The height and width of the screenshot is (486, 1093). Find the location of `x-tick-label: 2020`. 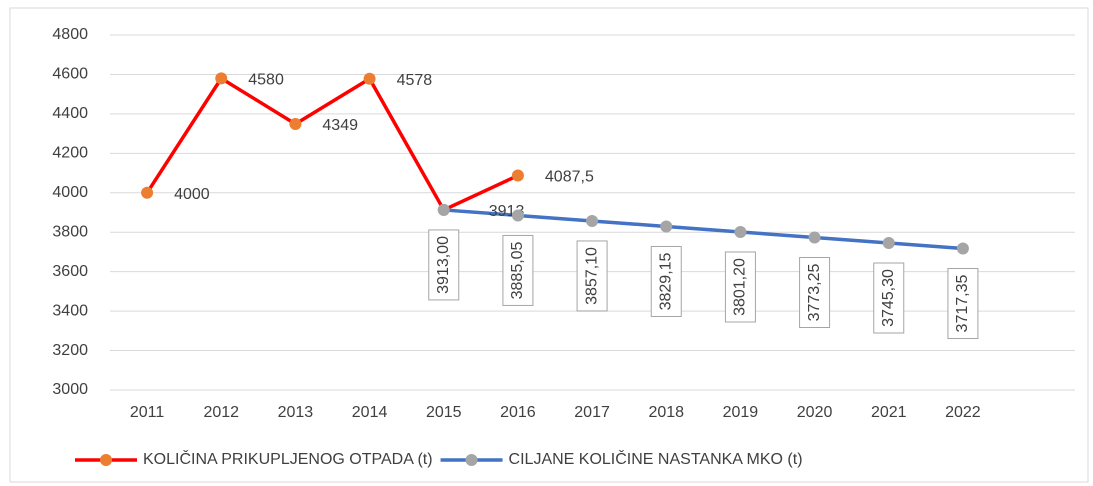

x-tick-label: 2020 is located at coordinates (815, 412).